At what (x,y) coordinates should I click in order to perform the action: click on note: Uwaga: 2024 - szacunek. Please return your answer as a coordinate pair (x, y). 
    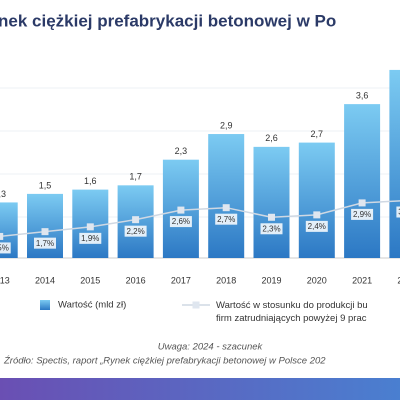
    Looking at the image, I should click on (211, 347).